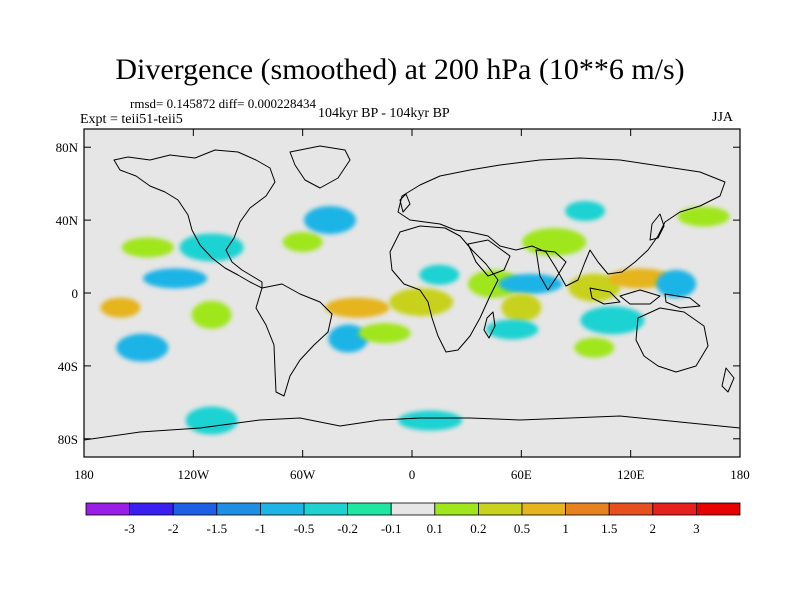 The width and height of the screenshot is (800, 600). I want to click on colorbar-label: 0.2, so click(478, 528).